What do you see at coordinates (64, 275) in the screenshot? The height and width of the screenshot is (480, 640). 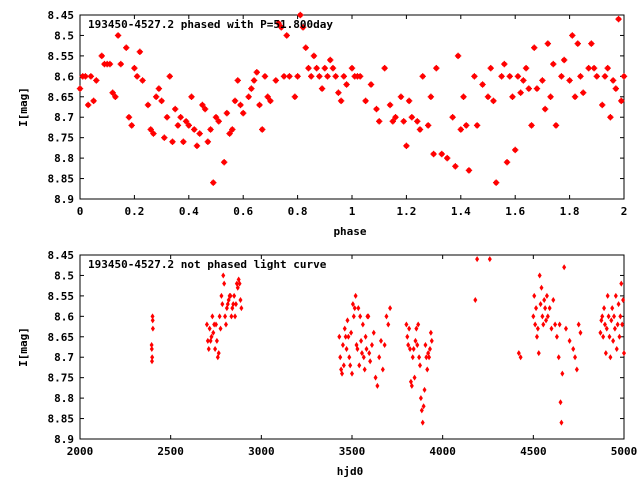 I see `unphased-y-tick-label: 8.5` at bounding box center [64, 275].